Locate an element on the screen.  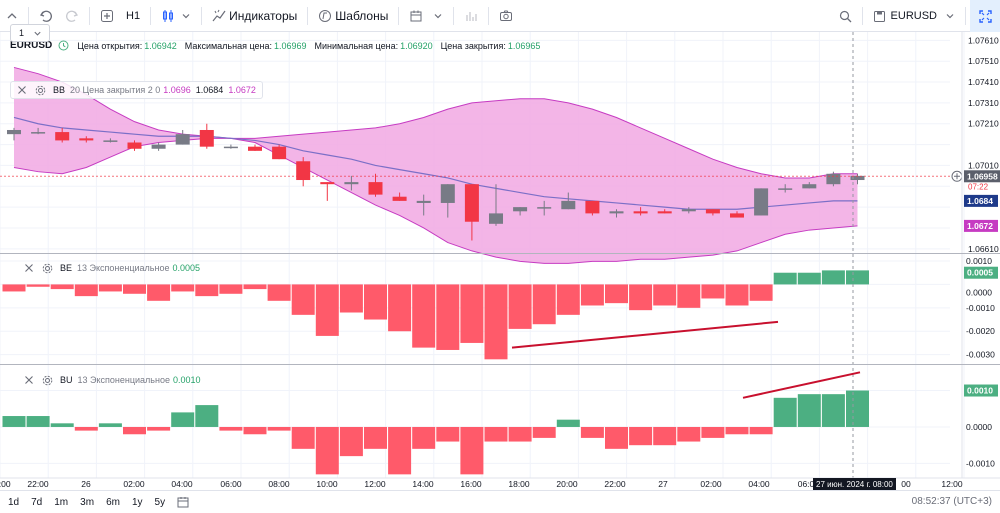
time-tick-label: 14:00 is located at coordinates (423, 484).